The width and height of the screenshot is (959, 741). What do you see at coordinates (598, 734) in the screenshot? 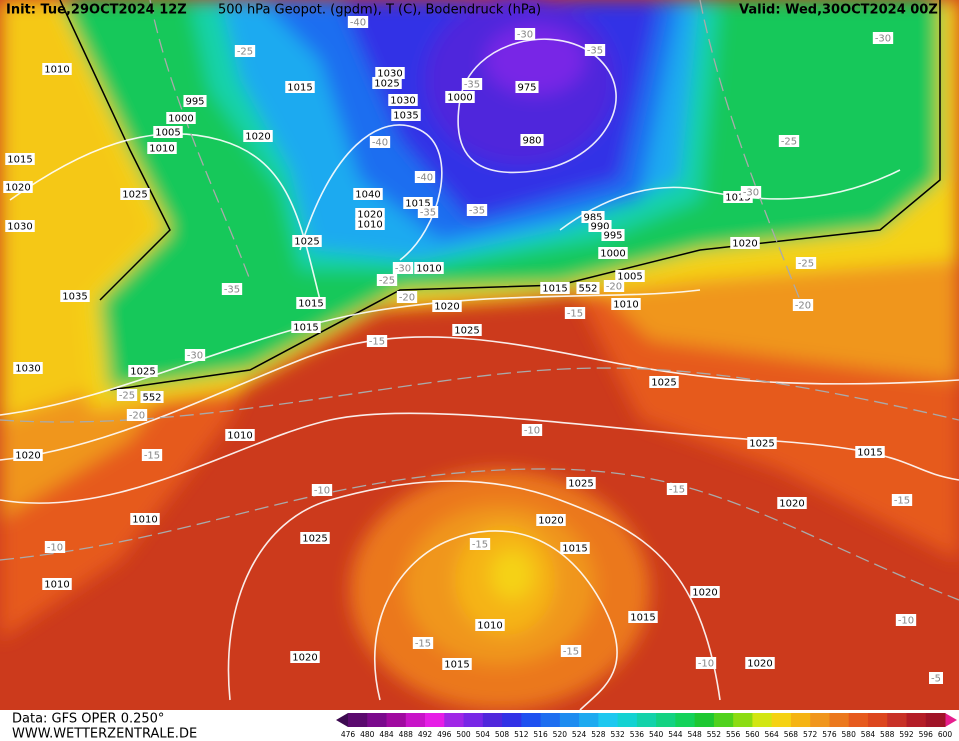
I see `colorbar-label: 528` at bounding box center [598, 734].